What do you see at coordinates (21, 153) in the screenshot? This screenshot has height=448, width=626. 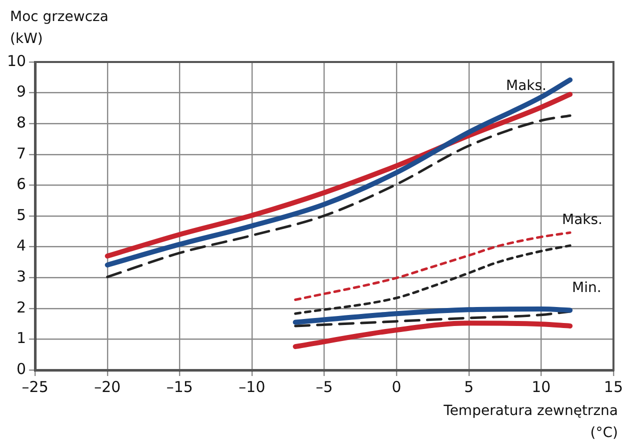 I see `y-tick-label: 7` at bounding box center [21, 153].